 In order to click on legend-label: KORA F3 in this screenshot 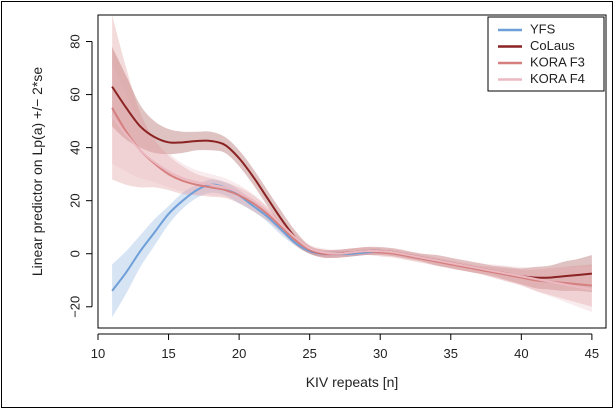, I will do `click(557, 61)`.